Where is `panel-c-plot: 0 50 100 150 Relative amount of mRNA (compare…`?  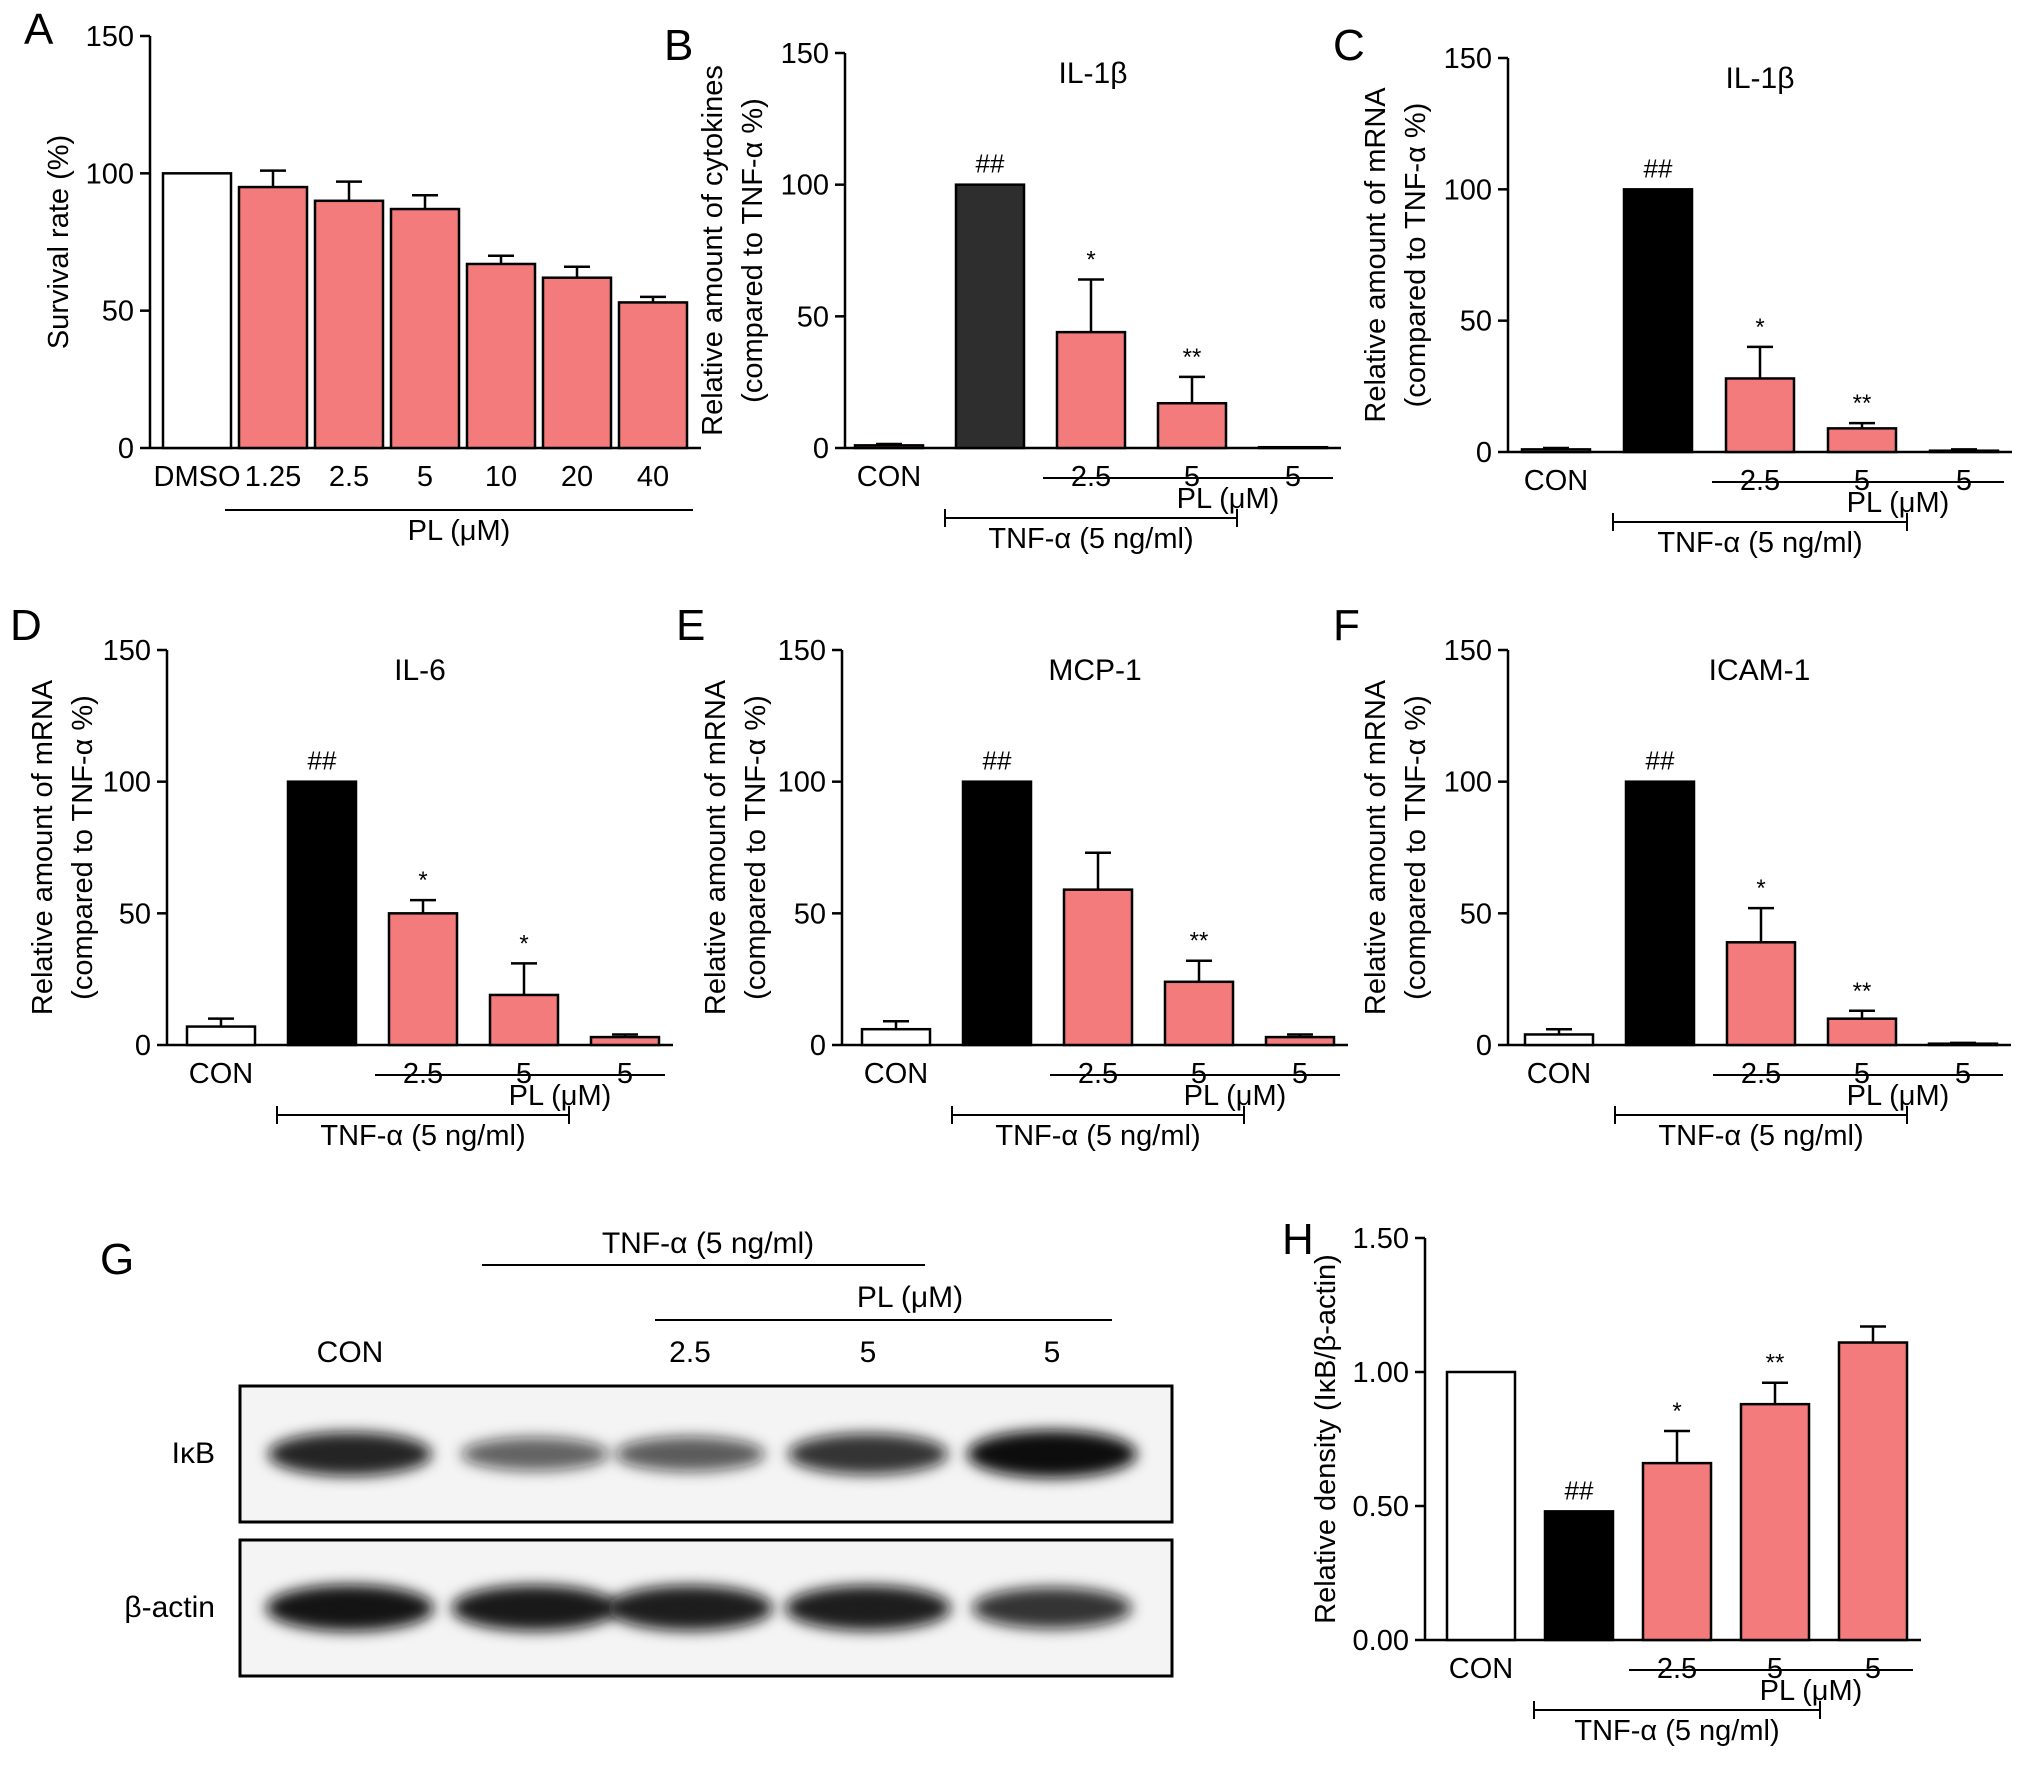 panel-c-plot: 0 50 100 150 Relative amount of mRNA (compare… is located at coordinates (1686, 301).